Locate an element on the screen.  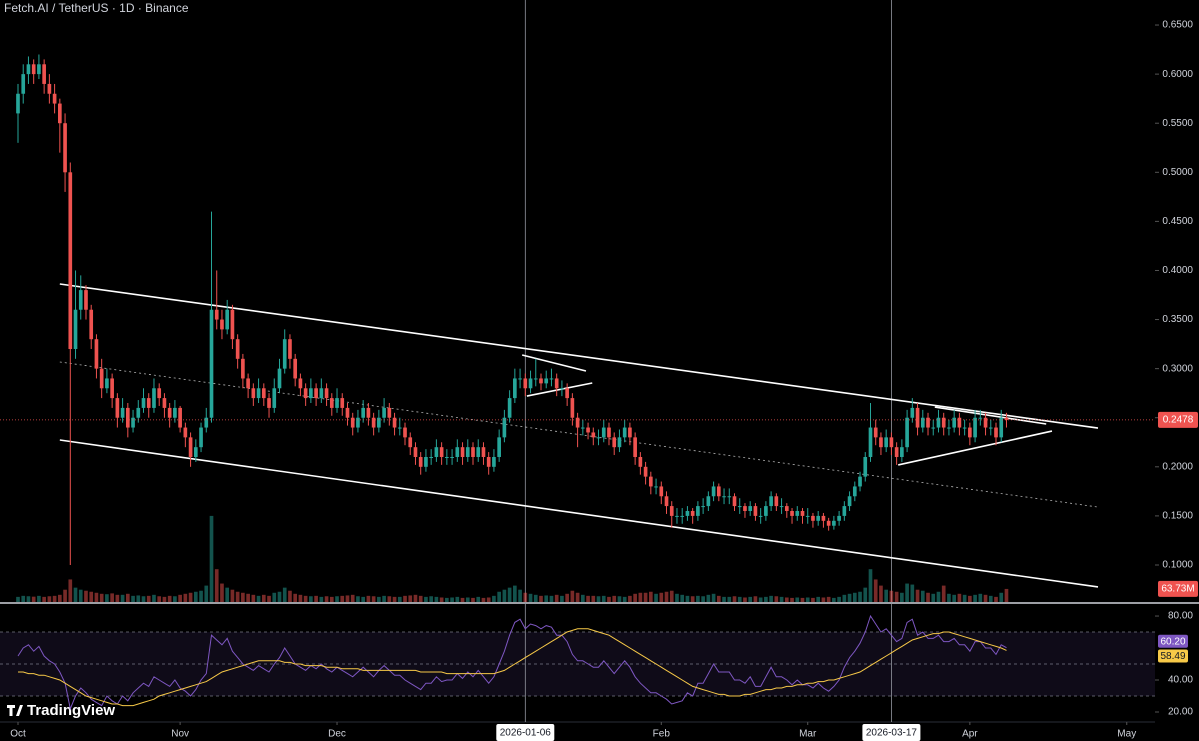
logo-mark is located at coordinates (15, 710).